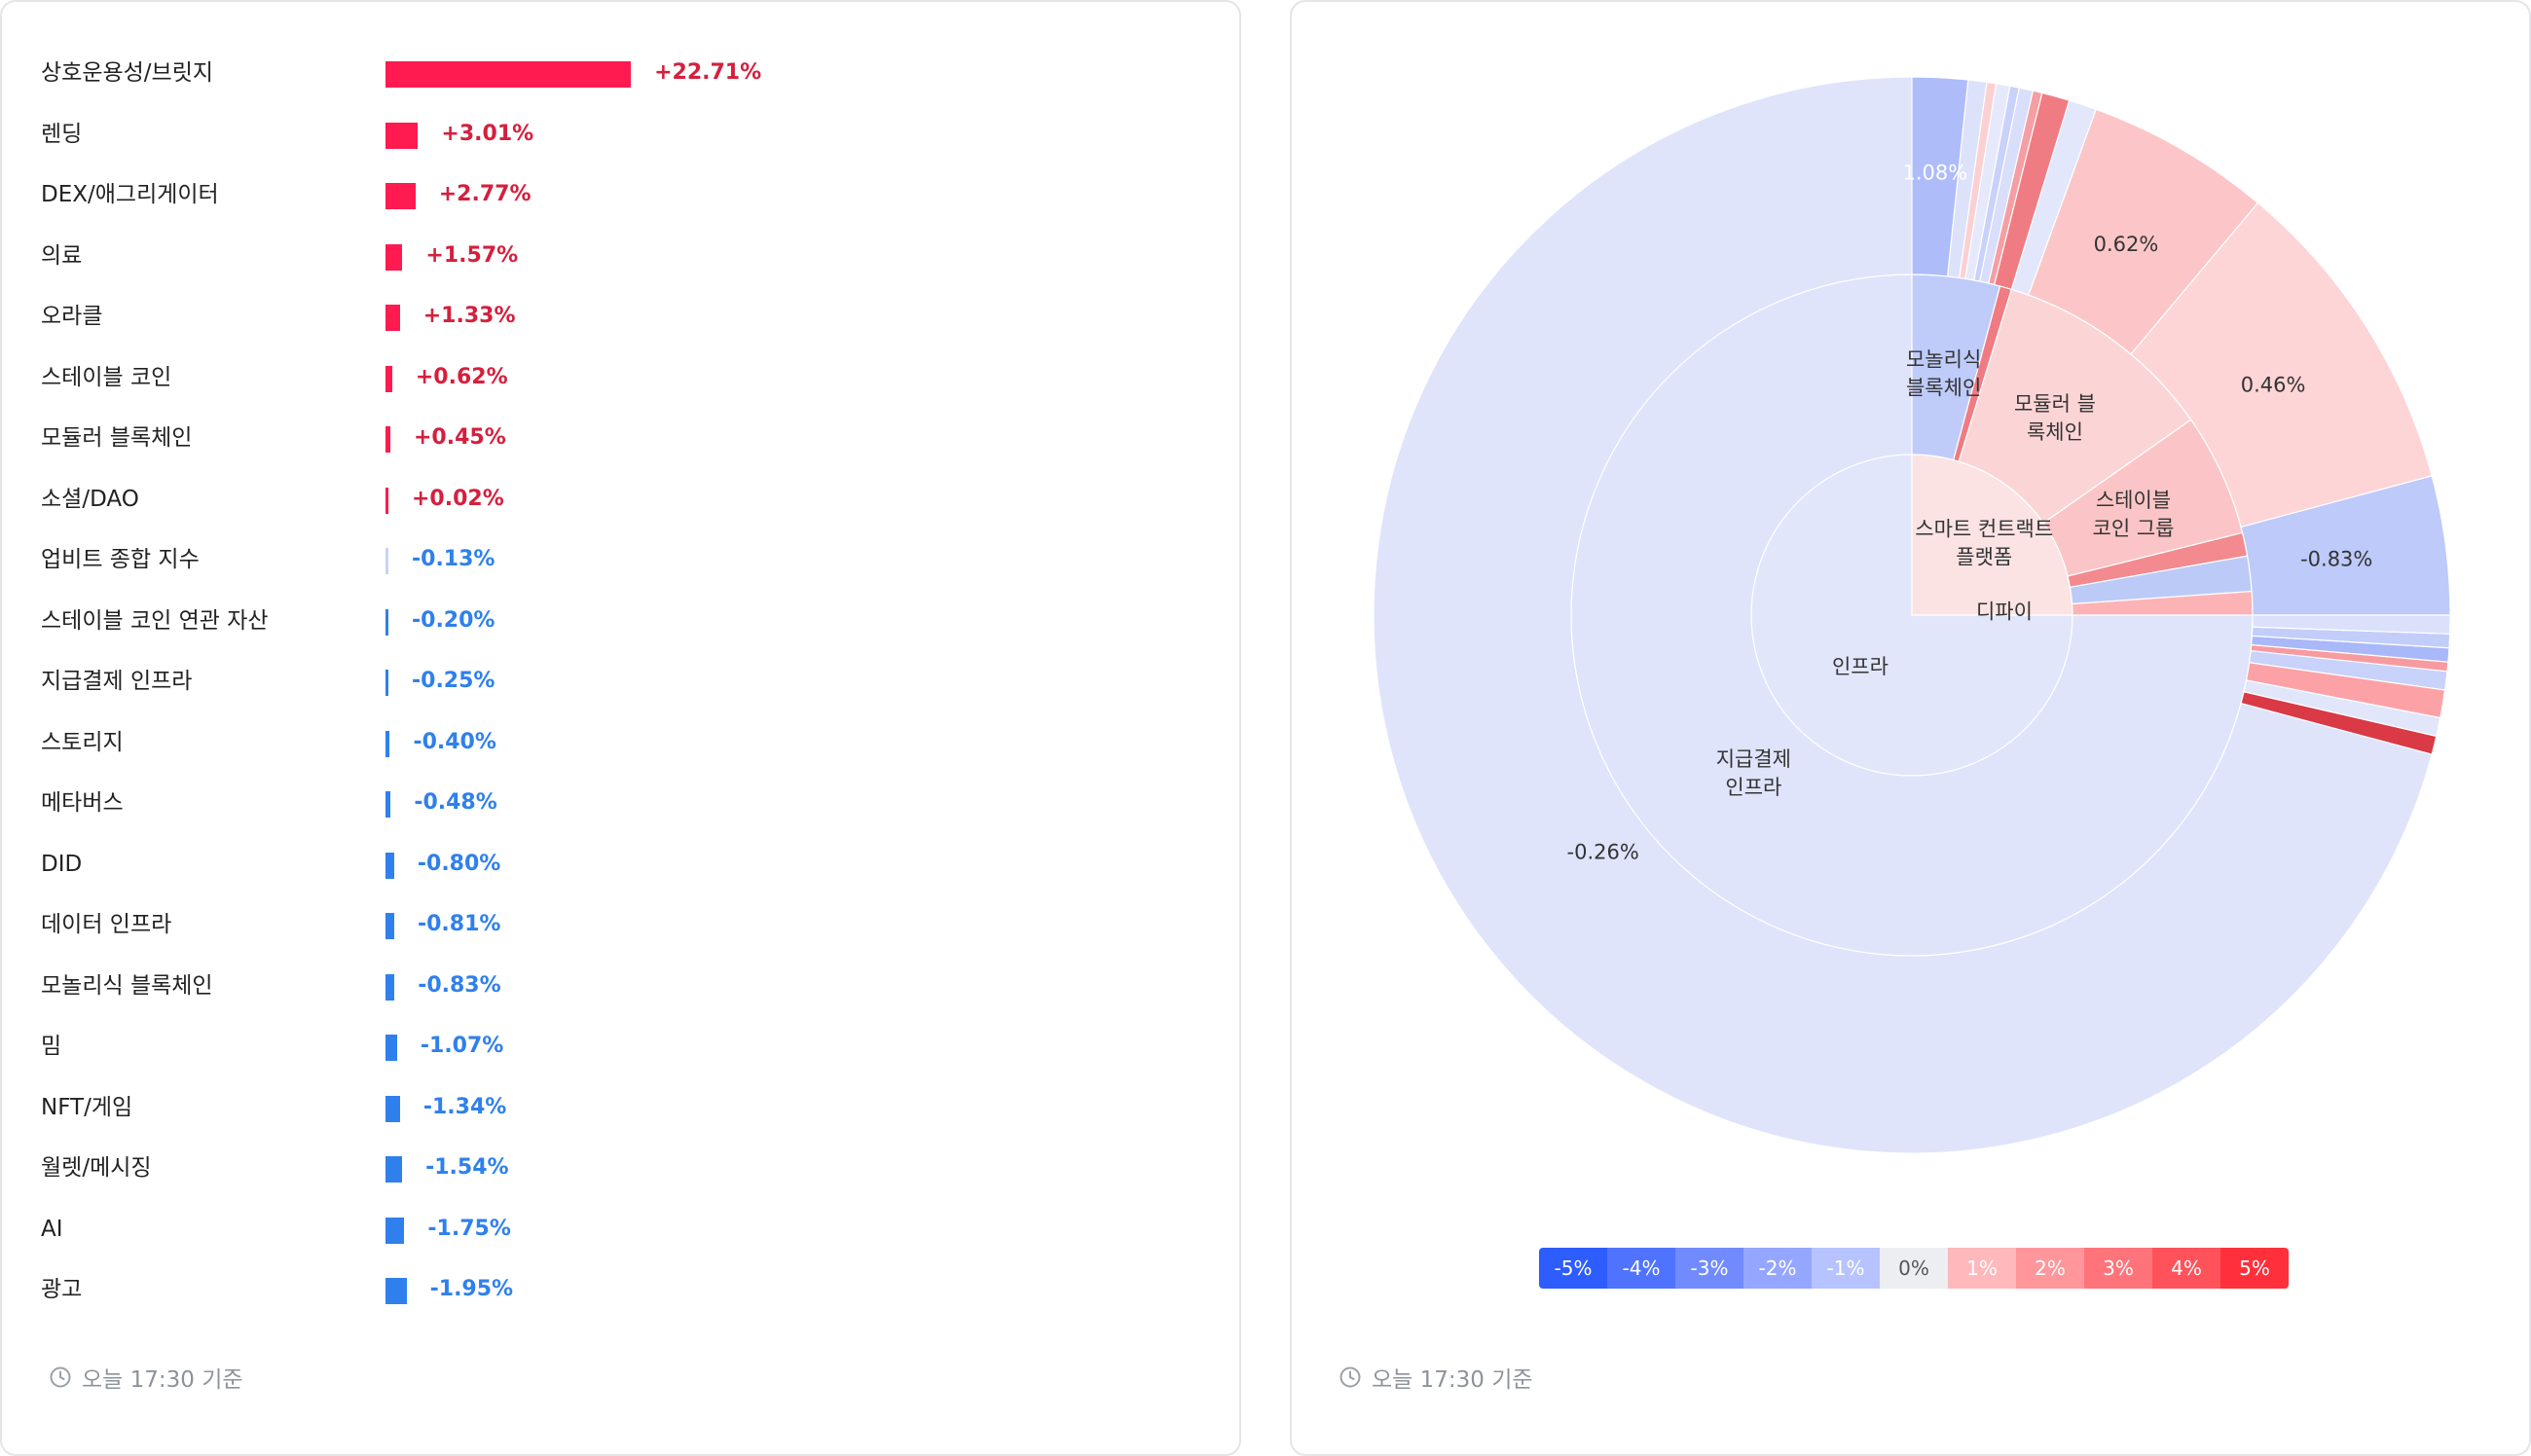  Describe the element at coordinates (625, 924) in the screenshot. I see `bar-row: 데이터 인프라 -0.81%` at that location.